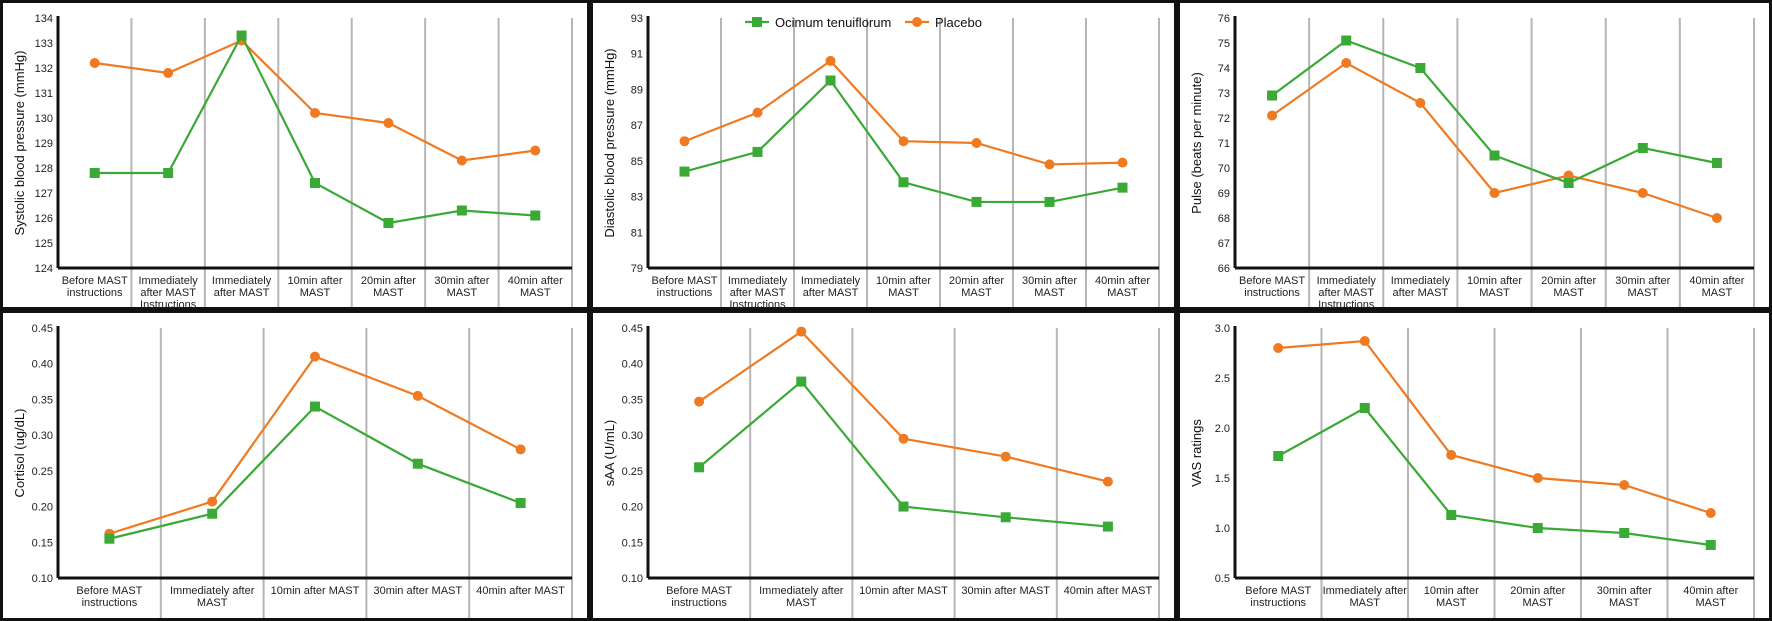 This screenshot has width=1772, height=621. What do you see at coordinates (44, 44) in the screenshot?
I see `y-tick-label: 133` at bounding box center [44, 44].